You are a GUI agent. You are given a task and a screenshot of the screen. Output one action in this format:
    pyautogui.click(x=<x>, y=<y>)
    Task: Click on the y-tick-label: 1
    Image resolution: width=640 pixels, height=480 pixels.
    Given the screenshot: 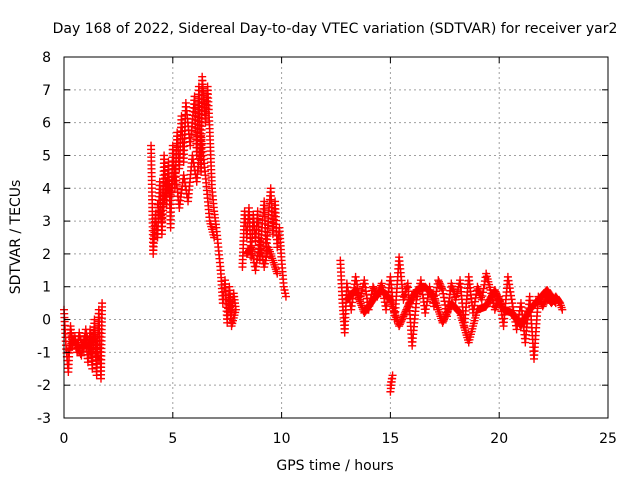 What is the action you would take?
    pyautogui.click(x=46, y=288)
    